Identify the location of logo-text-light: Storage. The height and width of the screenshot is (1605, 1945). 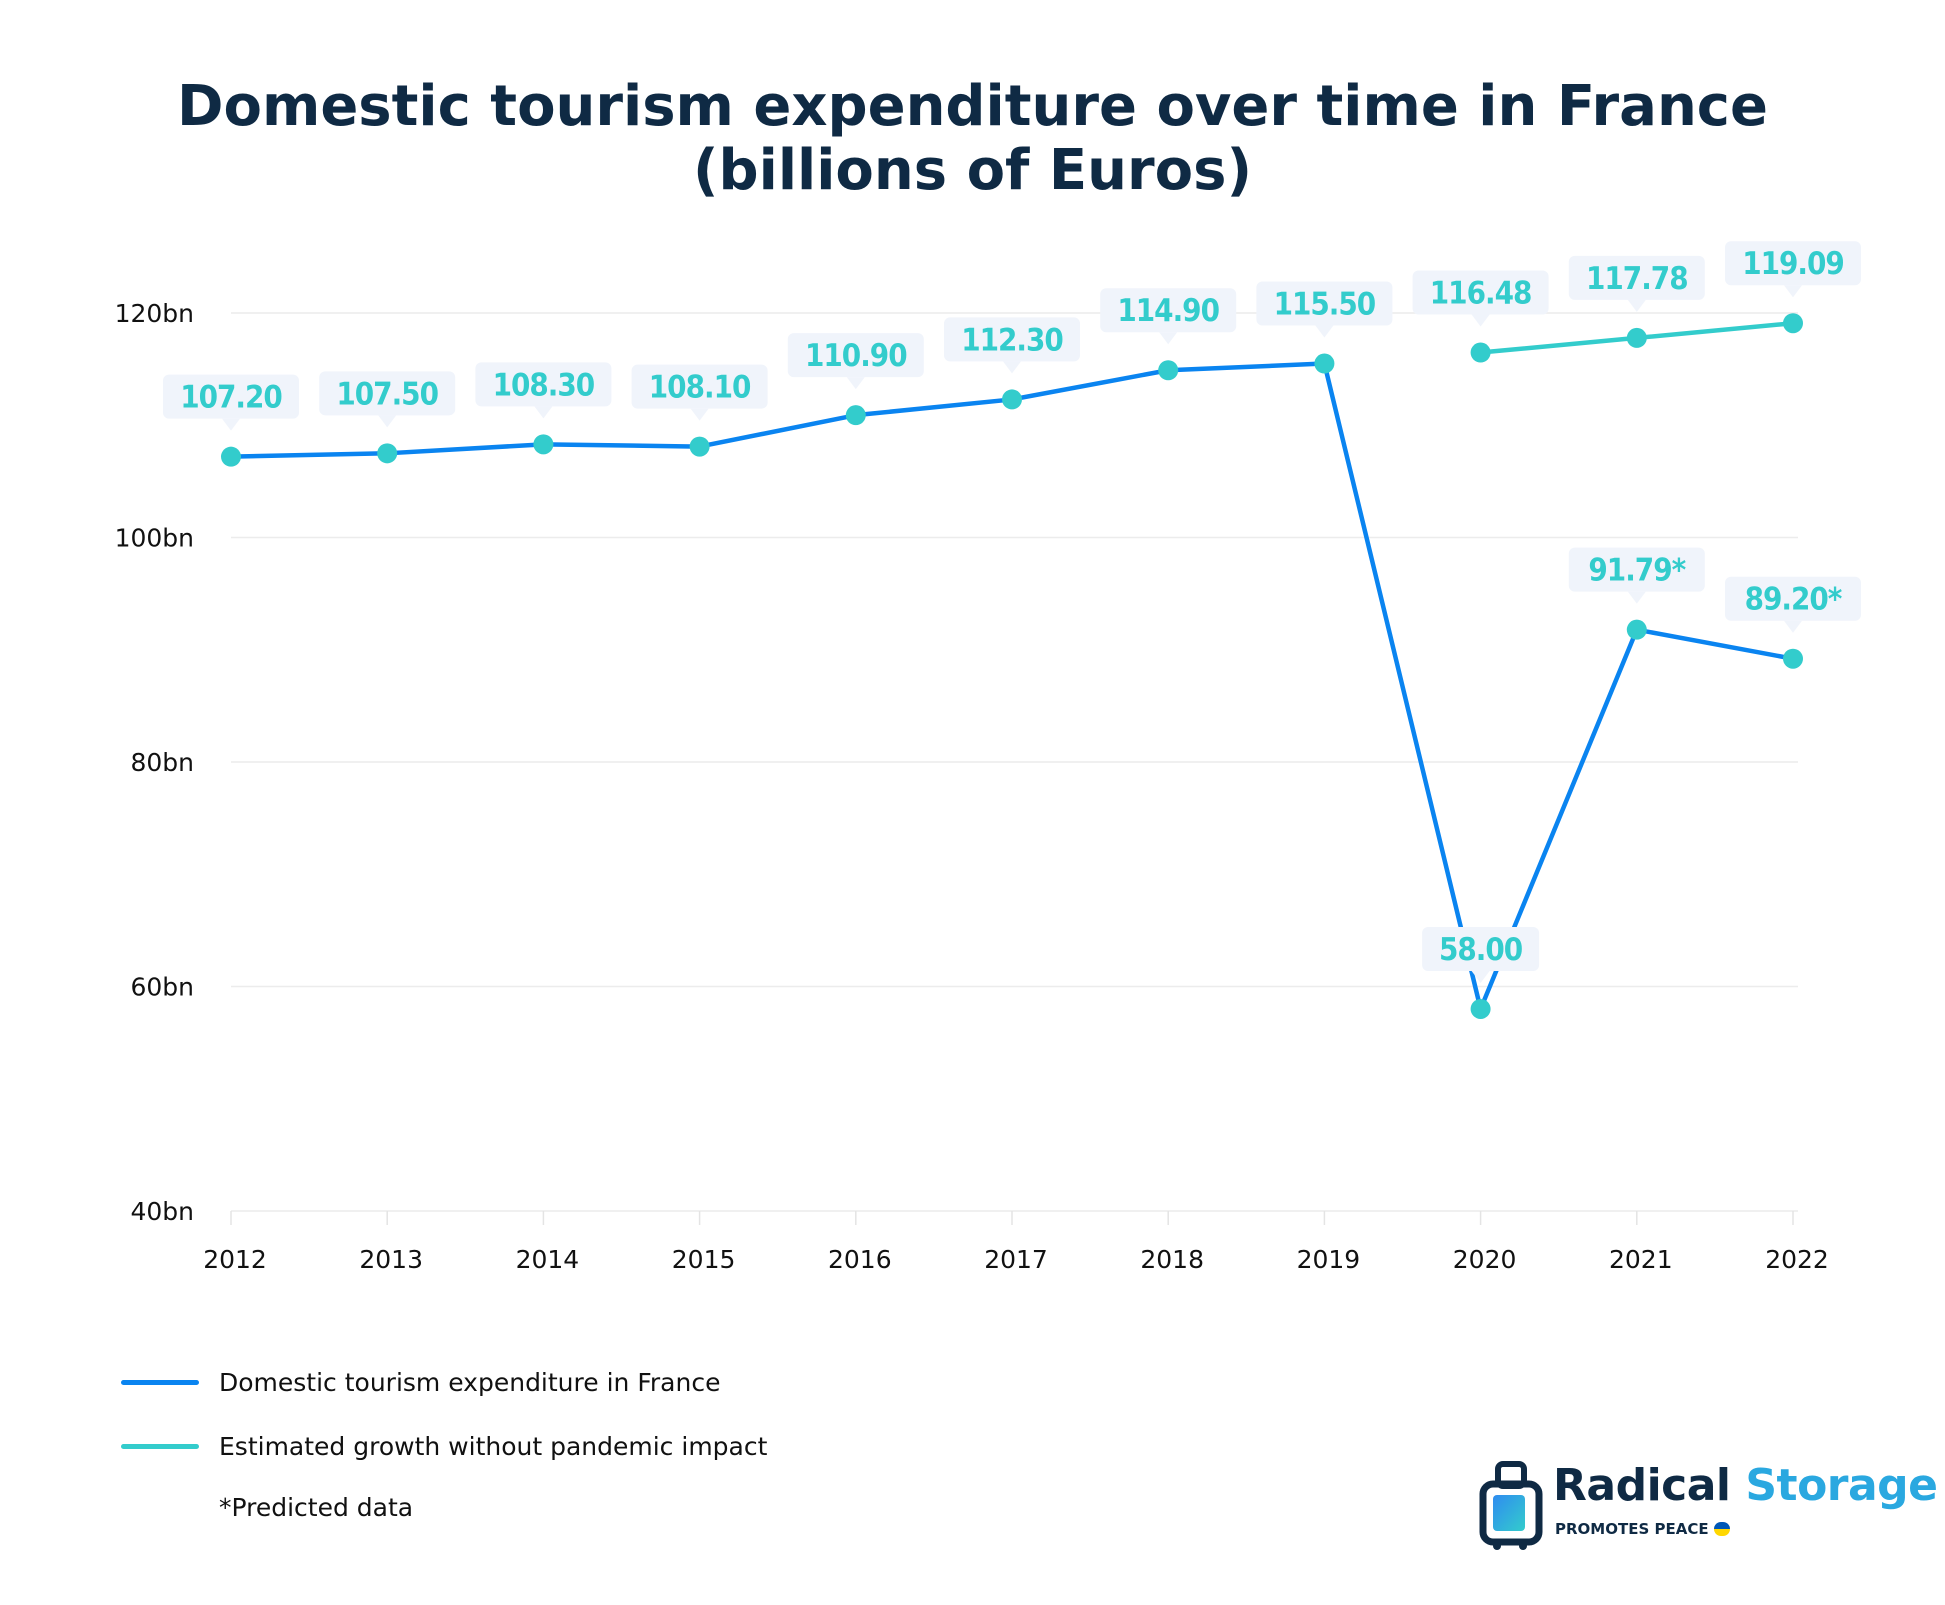
(1841, 1485).